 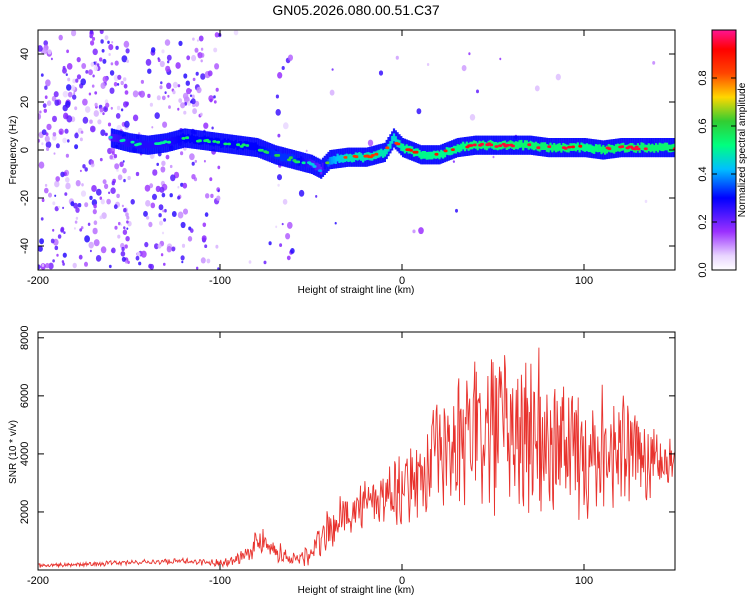 What do you see at coordinates (716, 174) in the screenshot?
I see `colorbar-ticks: 0.0 0.2 0.4 0.6 0.8` at bounding box center [716, 174].